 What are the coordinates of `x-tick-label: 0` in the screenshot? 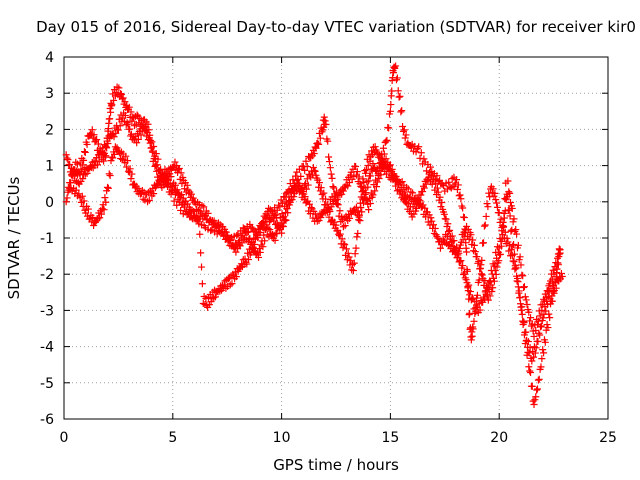 It's located at (64, 438).